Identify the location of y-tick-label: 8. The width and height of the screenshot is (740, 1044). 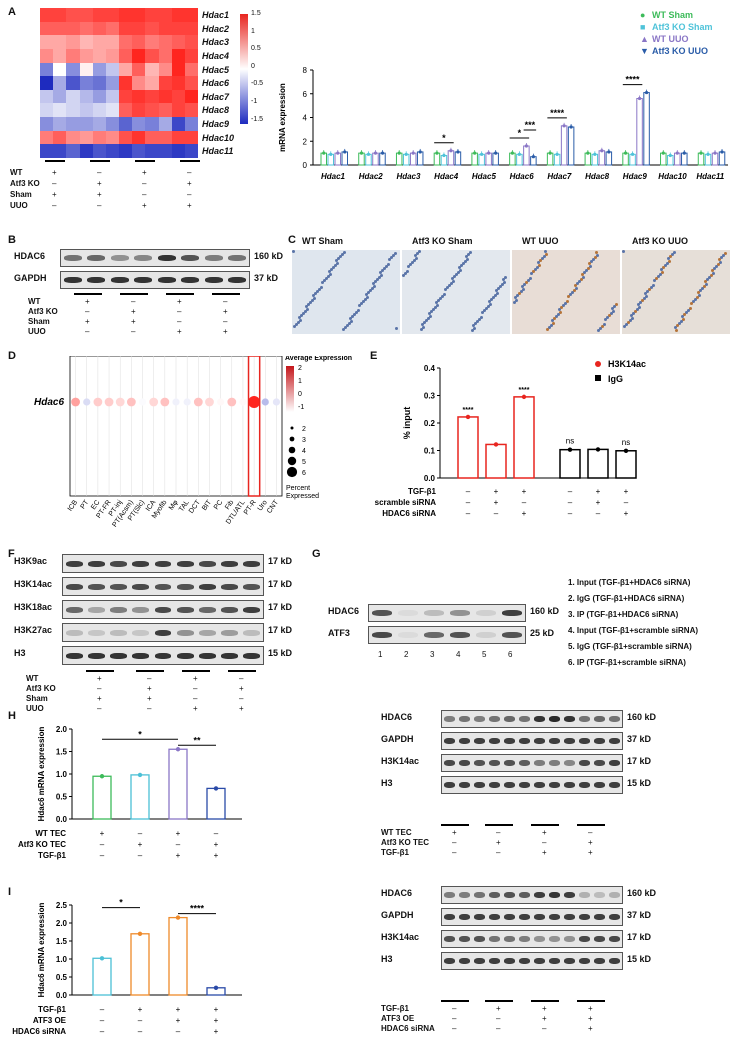
(305, 70).